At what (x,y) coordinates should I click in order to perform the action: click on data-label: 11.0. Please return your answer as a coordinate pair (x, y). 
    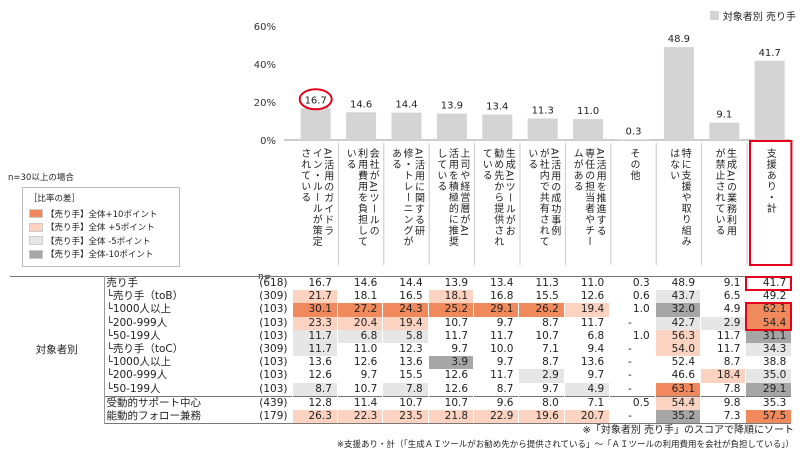
    Looking at the image, I should click on (588, 111).